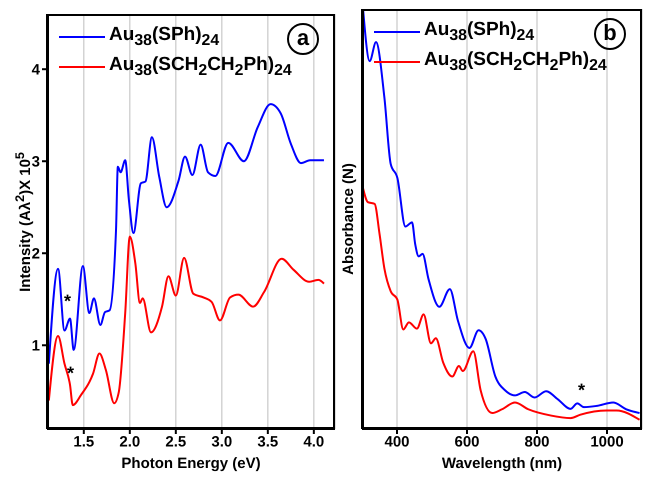 This screenshot has height=477, width=646. I want to click on x-axis-title: Wavelength (nm), so click(502, 463).